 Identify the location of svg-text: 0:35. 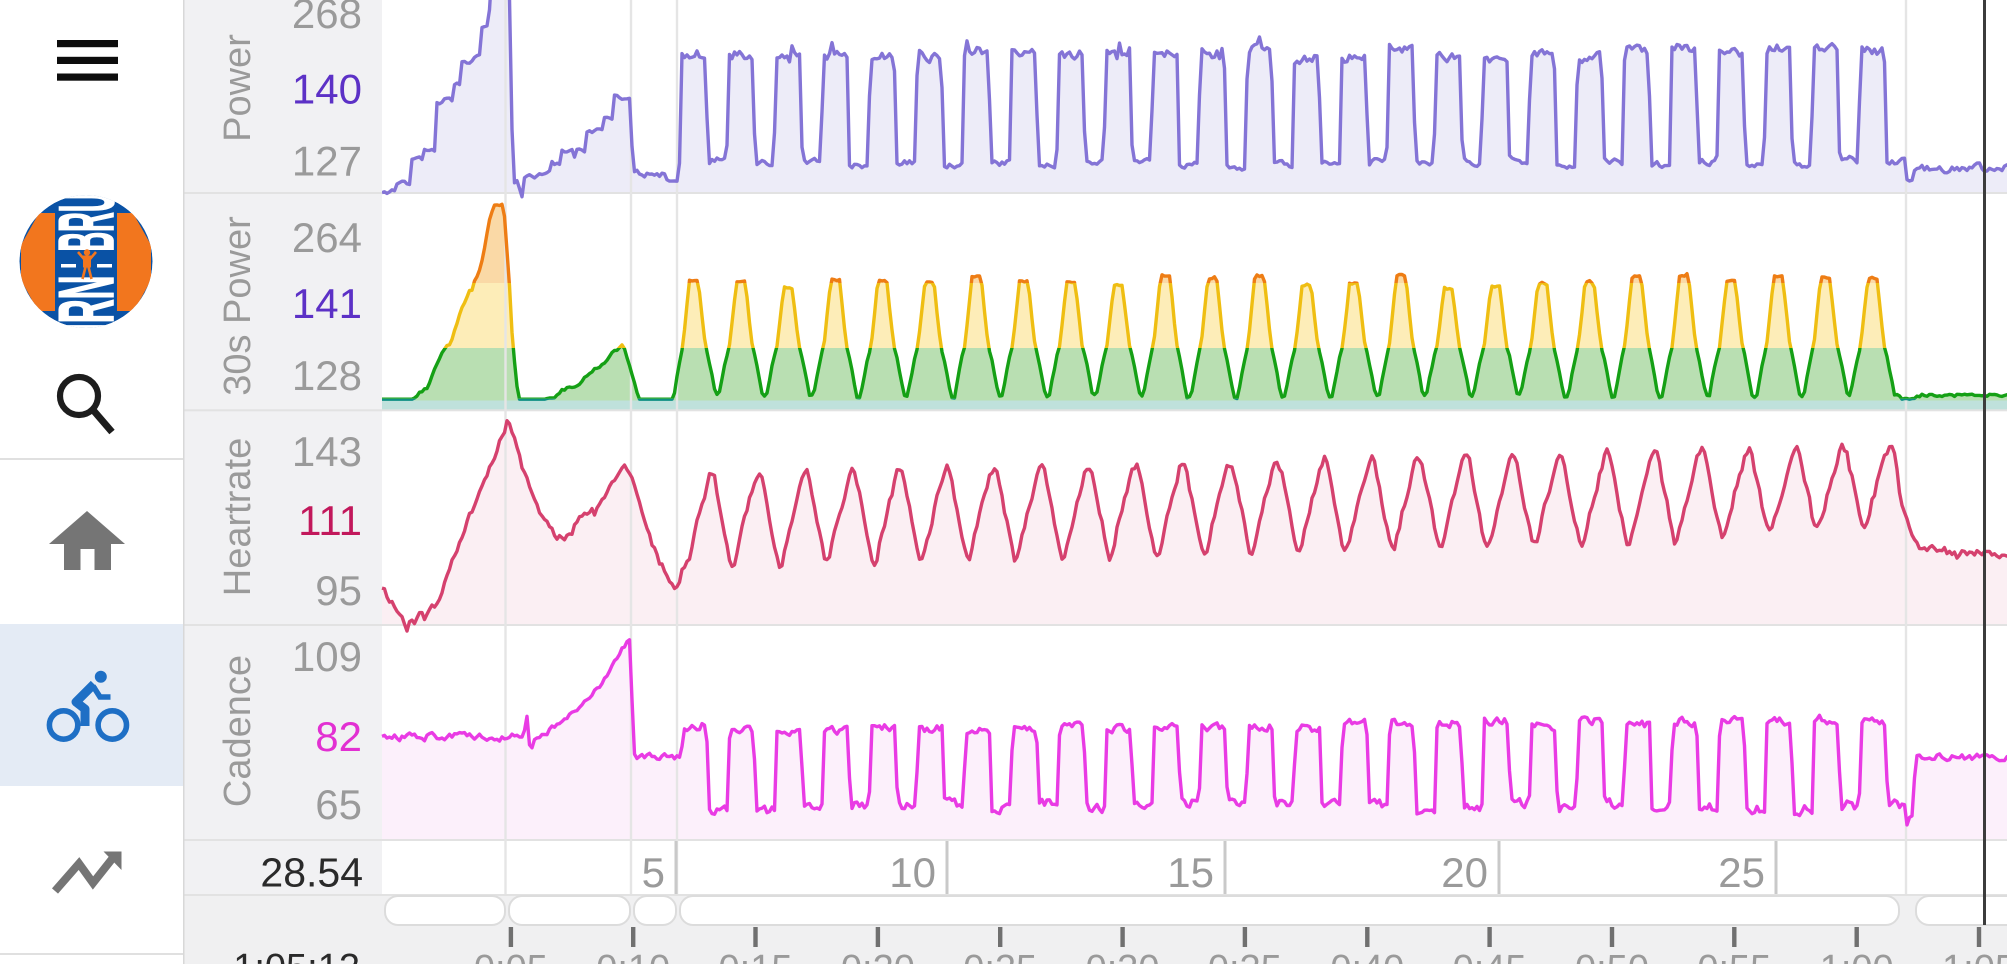
(1245, 956).